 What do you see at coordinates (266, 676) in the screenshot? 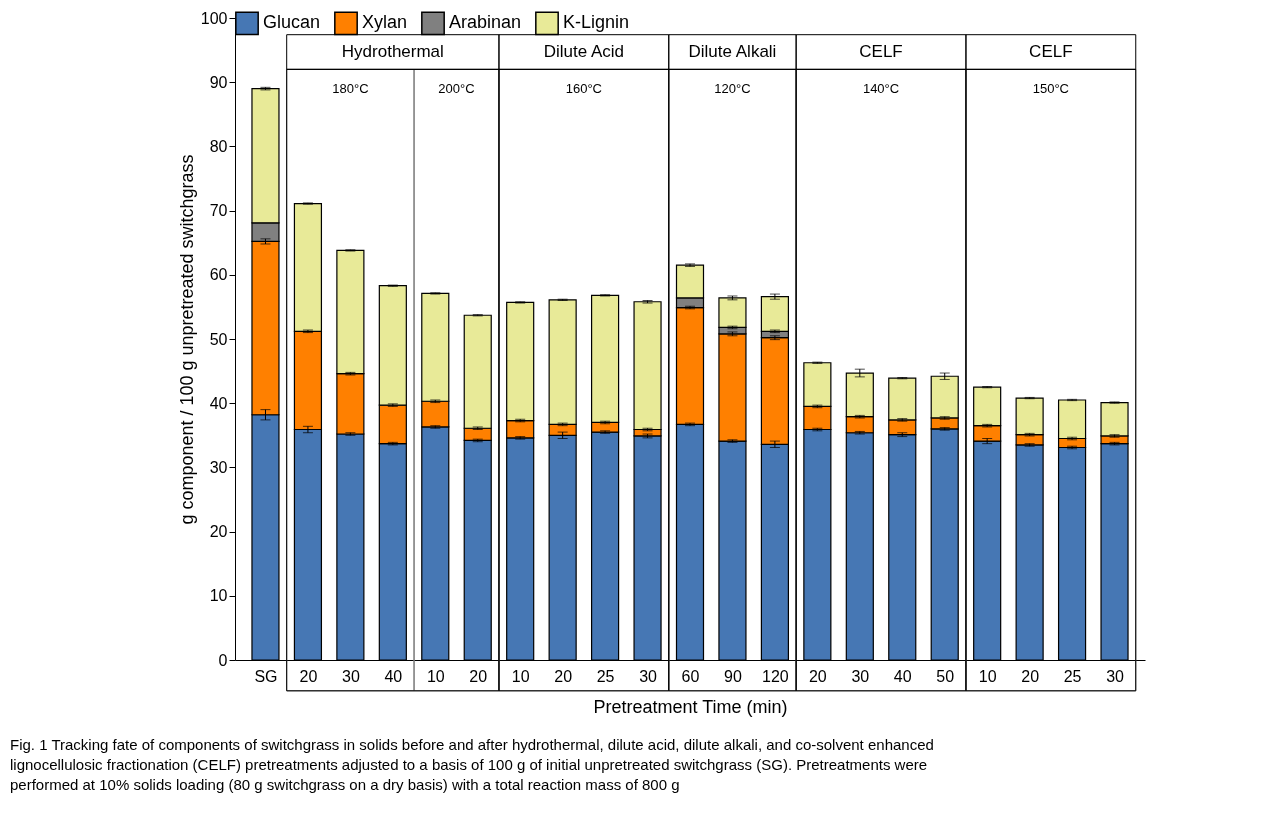
I see `x-tick-label: SG` at bounding box center [266, 676].